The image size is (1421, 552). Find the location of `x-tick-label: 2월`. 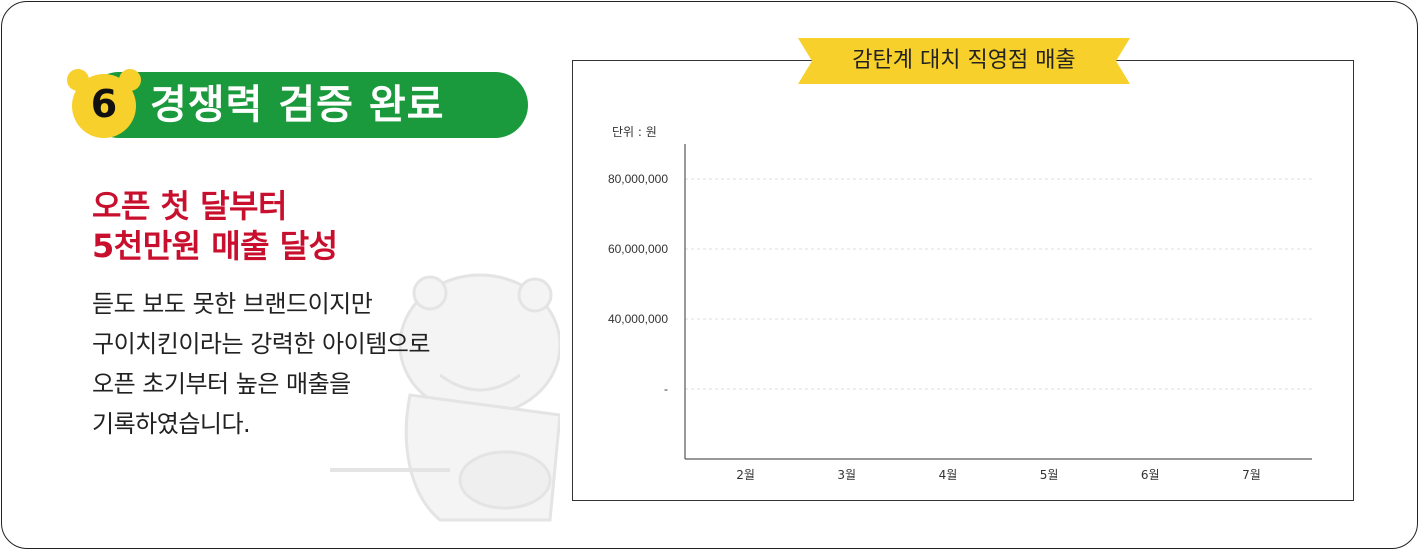

x-tick-label: 2월 is located at coordinates (745, 475).